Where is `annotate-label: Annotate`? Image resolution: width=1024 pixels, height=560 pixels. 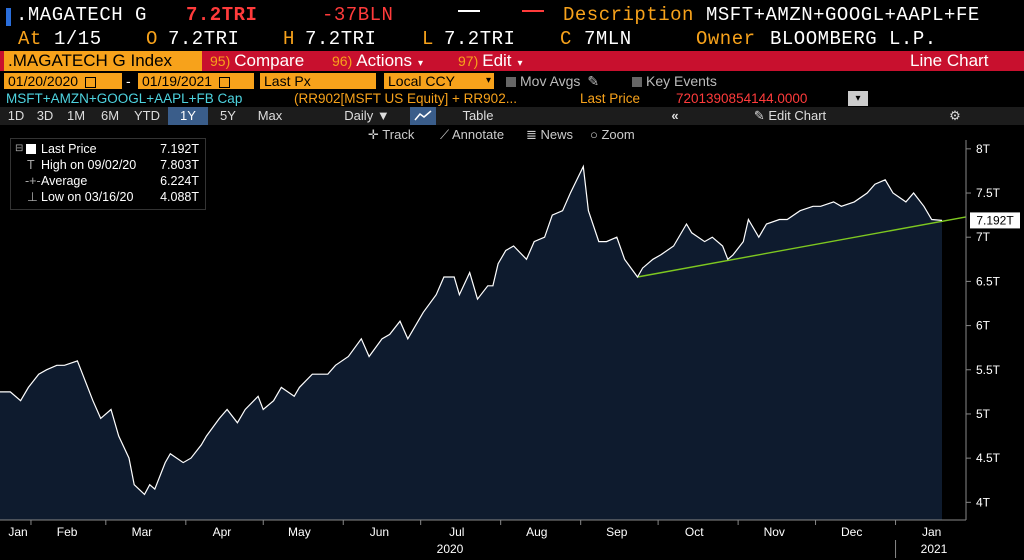 annotate-label: Annotate is located at coordinates (478, 134).